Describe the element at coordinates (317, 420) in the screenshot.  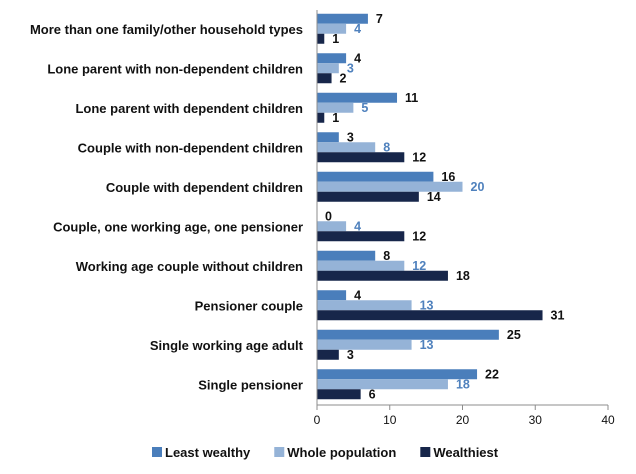
I see `x-tick-label: 0` at that location.